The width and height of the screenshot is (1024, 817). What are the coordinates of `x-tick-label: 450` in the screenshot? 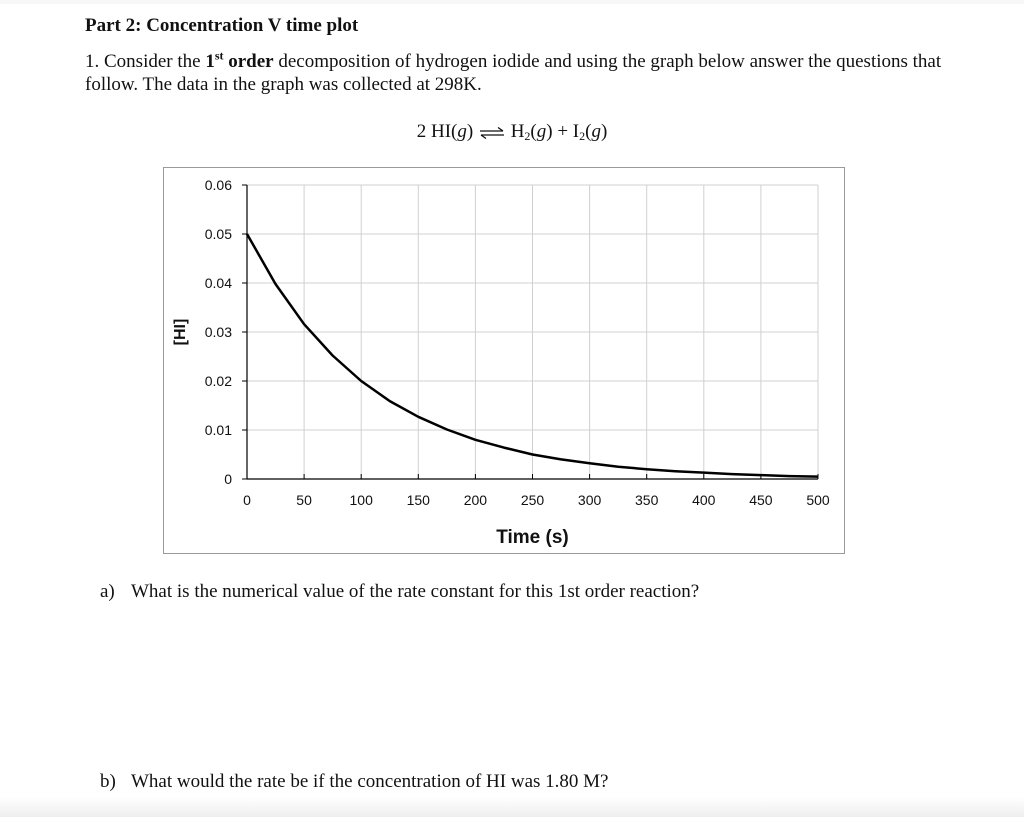 It's located at (761, 500).